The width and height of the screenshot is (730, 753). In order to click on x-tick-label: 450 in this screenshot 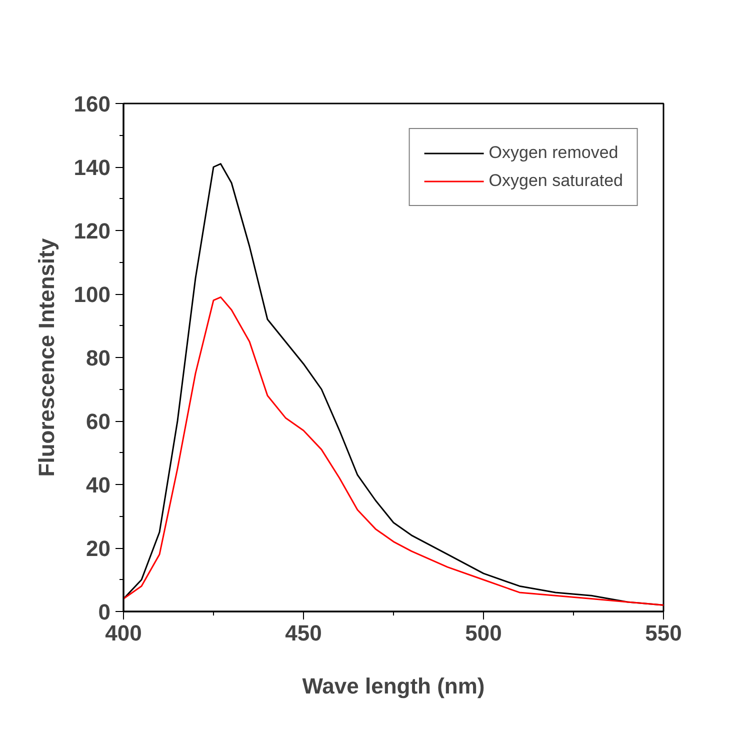, I will do `click(303, 633)`.